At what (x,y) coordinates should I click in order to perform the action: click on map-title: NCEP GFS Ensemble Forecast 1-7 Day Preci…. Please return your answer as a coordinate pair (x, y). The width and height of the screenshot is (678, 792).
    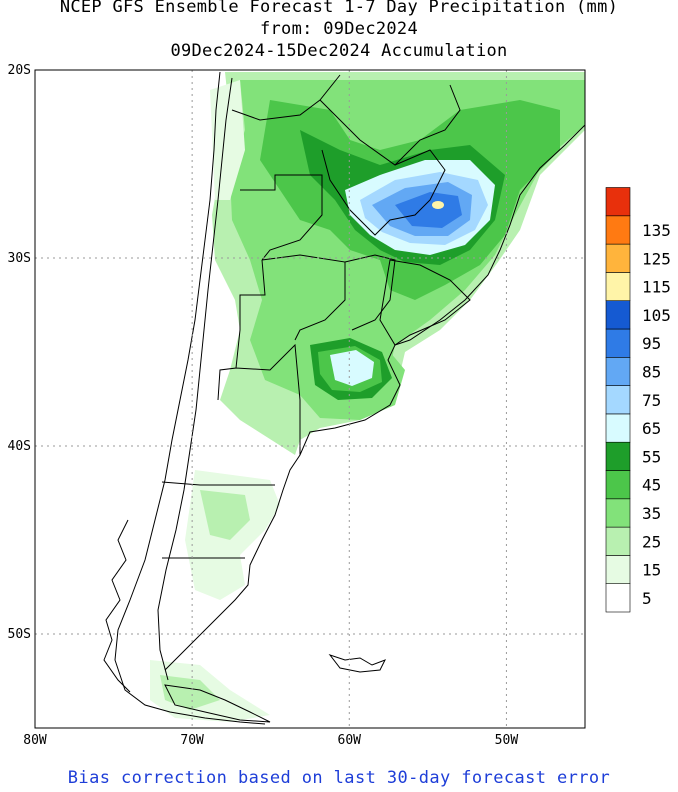
    Looking at the image, I should click on (339, 8).